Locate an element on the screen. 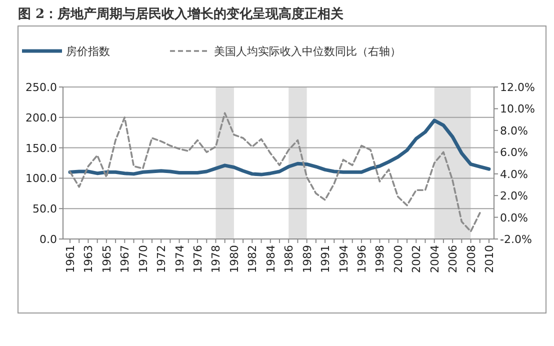  legend-label: 房价指数 is located at coordinates (88, 51).